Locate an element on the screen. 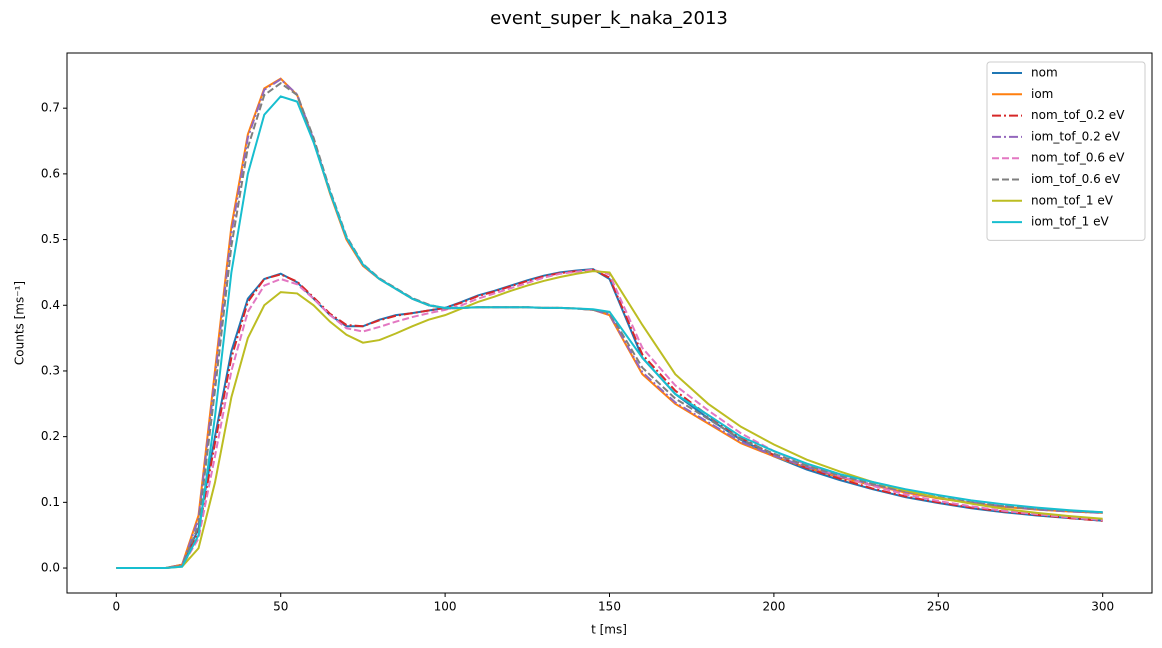 Image resolution: width=1162 pixels, height=648 pixels. legend-label: nom_tof_0.2 eV is located at coordinates (1078, 115).